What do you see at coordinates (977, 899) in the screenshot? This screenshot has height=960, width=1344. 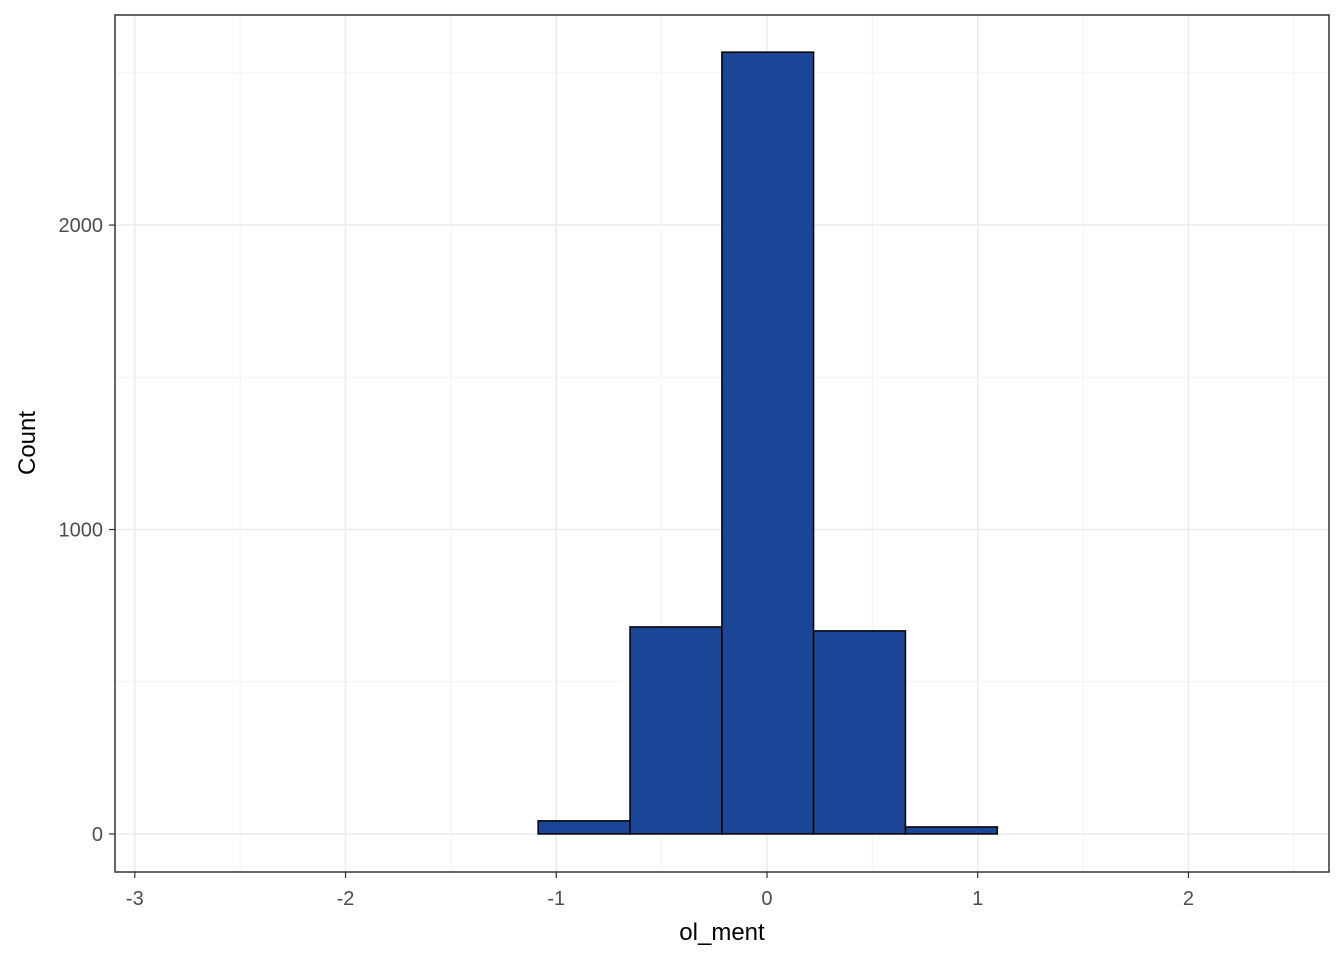 I see `x-tick-label: 1` at bounding box center [977, 899].